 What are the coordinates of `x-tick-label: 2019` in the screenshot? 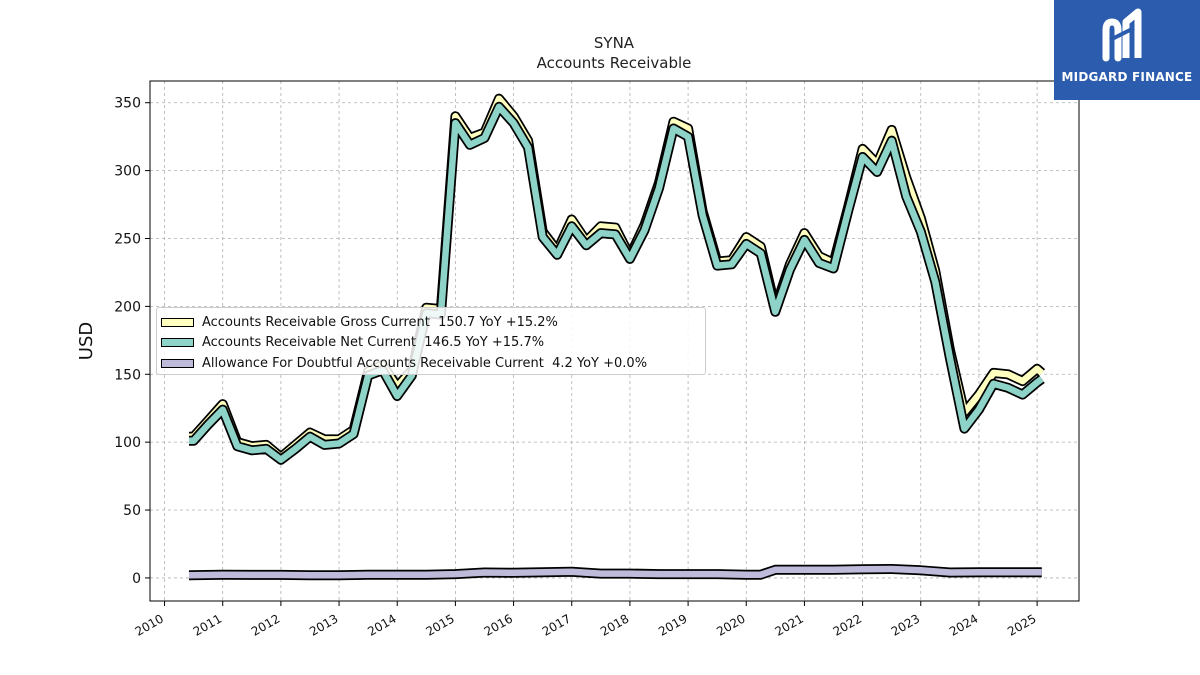 It's located at (672, 624).